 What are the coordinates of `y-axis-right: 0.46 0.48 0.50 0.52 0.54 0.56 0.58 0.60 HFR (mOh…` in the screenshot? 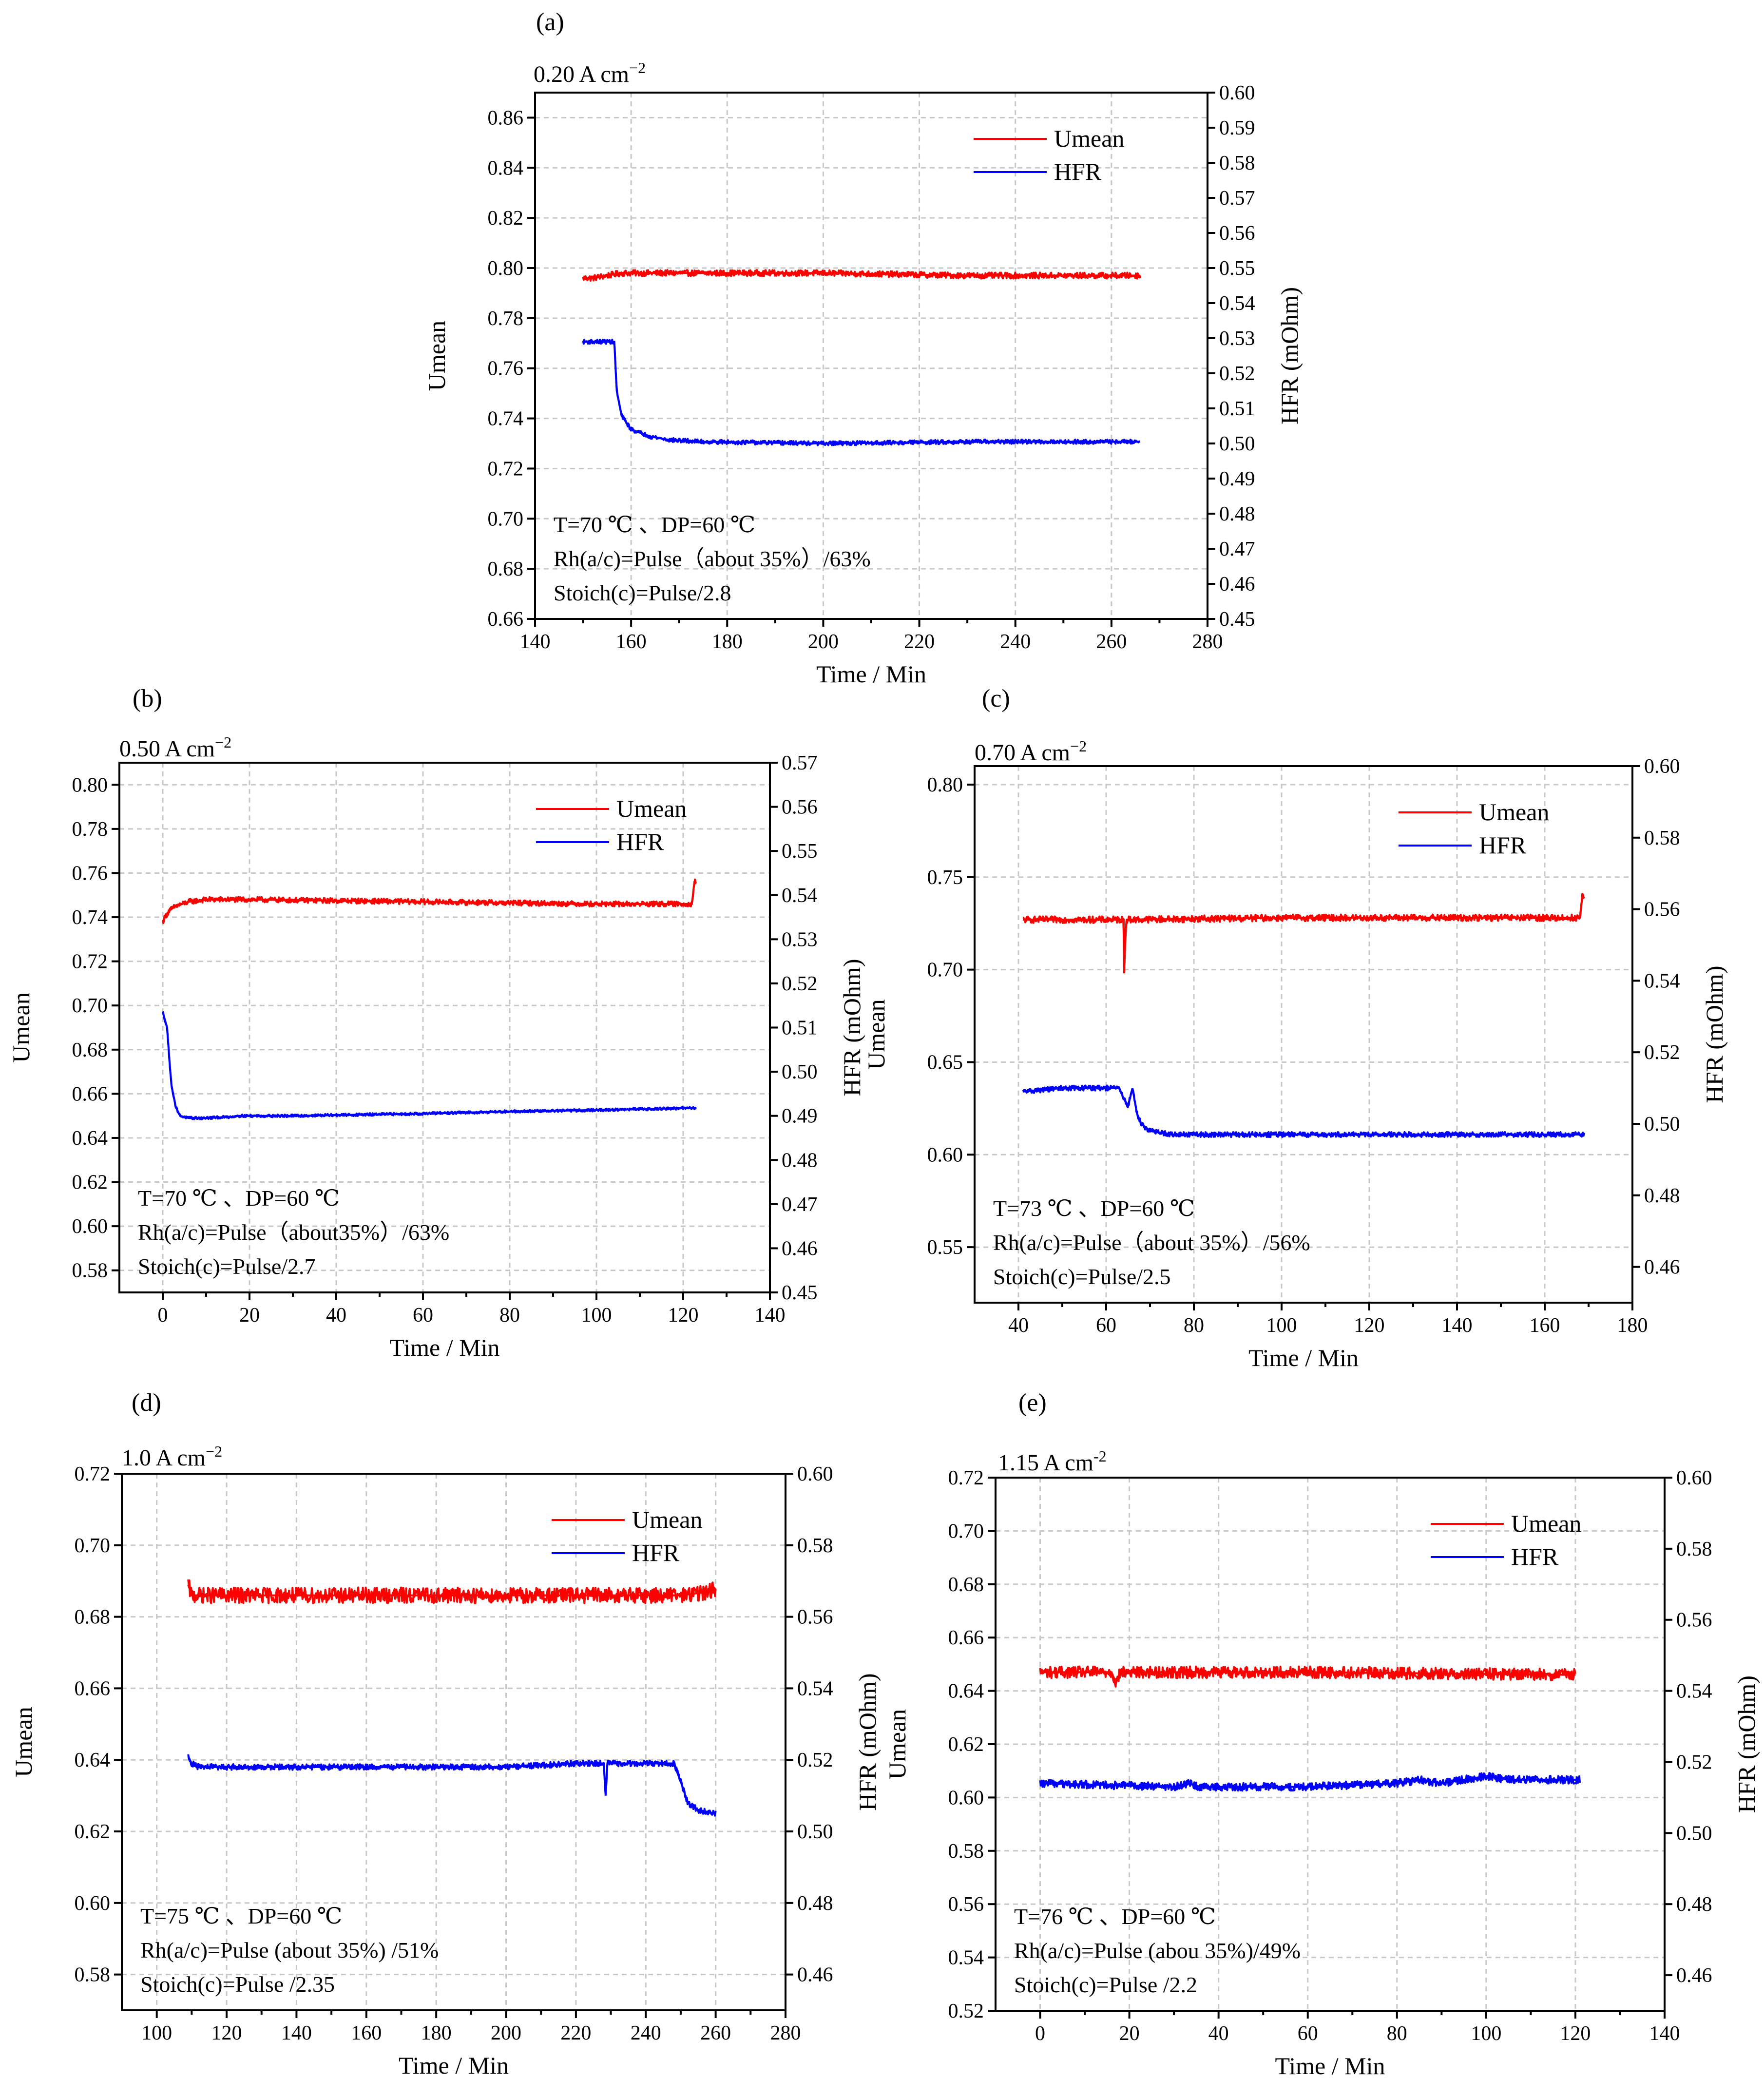 It's located at (1712, 1727).